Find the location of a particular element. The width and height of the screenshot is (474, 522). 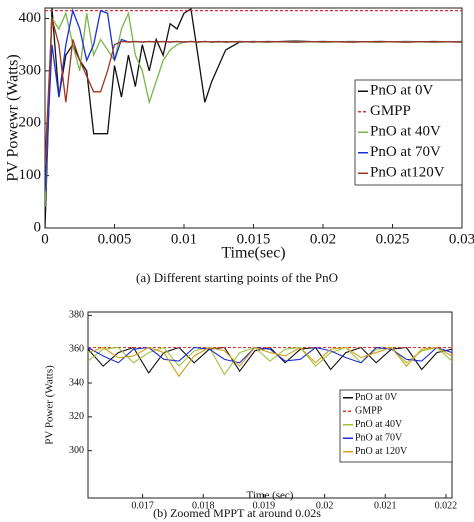

x-tick-label: 0.005 is located at coordinates (115, 239).